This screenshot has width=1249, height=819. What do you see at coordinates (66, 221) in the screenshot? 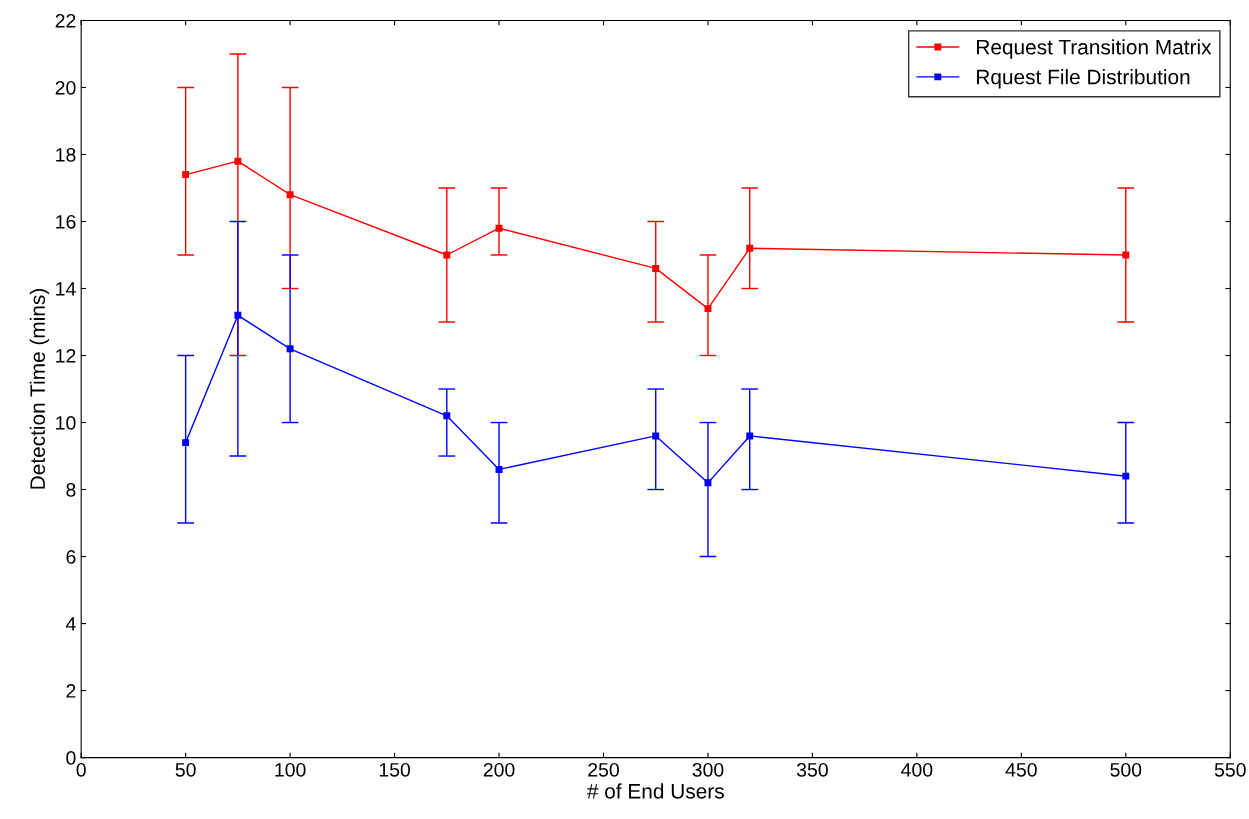
I see `y-tick-label: 16` at bounding box center [66, 221].